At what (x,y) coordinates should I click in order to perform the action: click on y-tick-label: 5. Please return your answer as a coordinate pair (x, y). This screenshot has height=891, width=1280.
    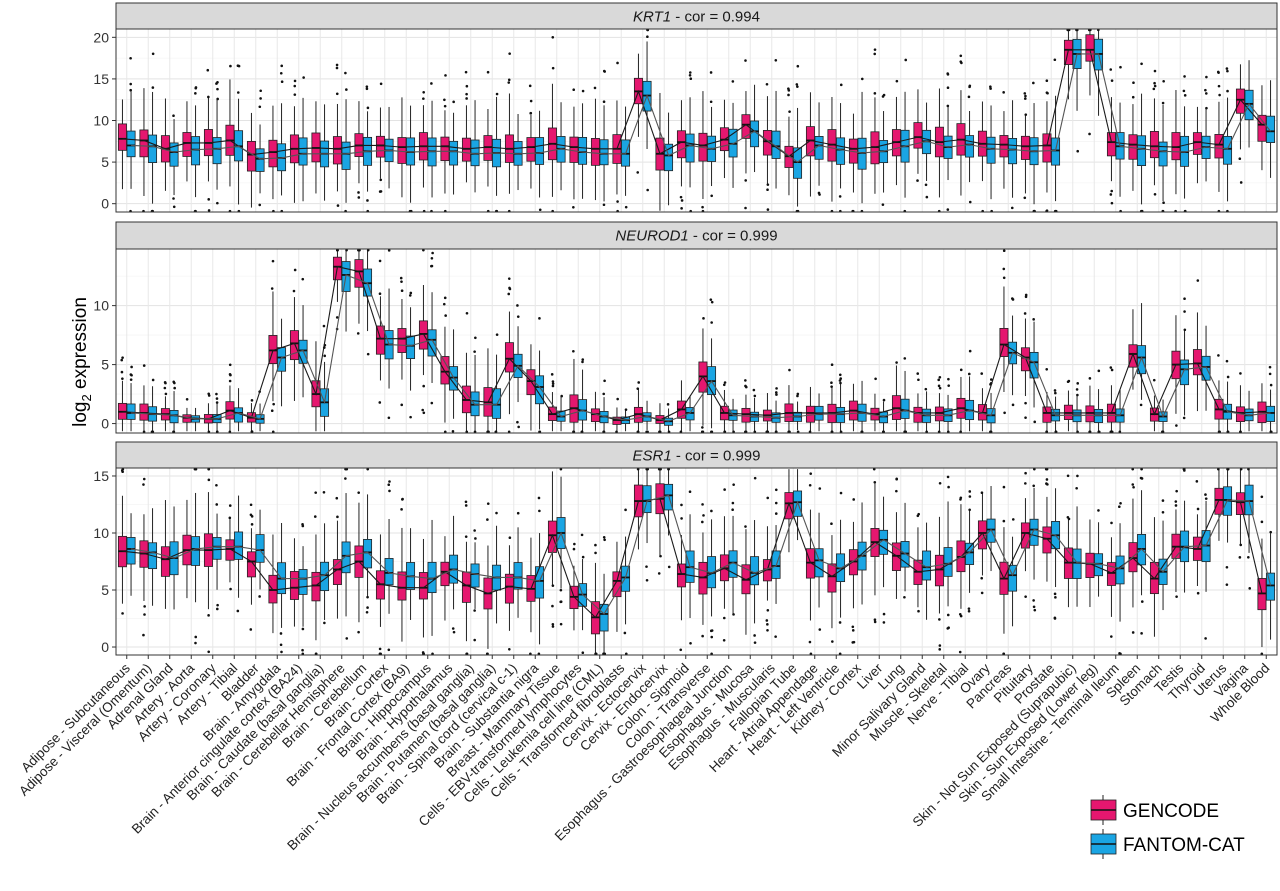
    Looking at the image, I should click on (105, 162).